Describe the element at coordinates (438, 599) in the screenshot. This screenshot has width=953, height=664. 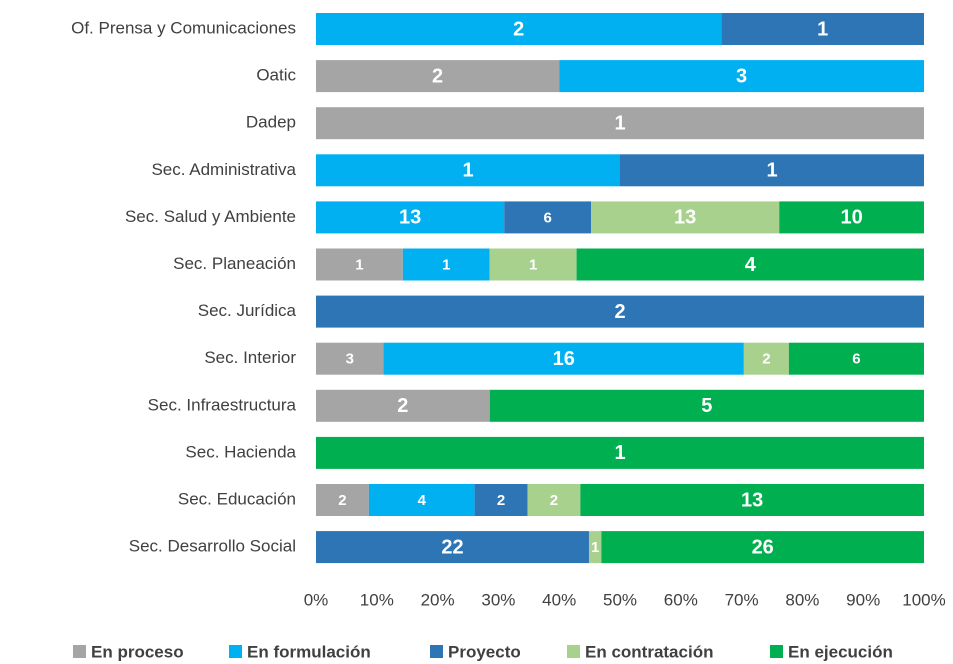
I see `x-tick-label: 20%` at that location.